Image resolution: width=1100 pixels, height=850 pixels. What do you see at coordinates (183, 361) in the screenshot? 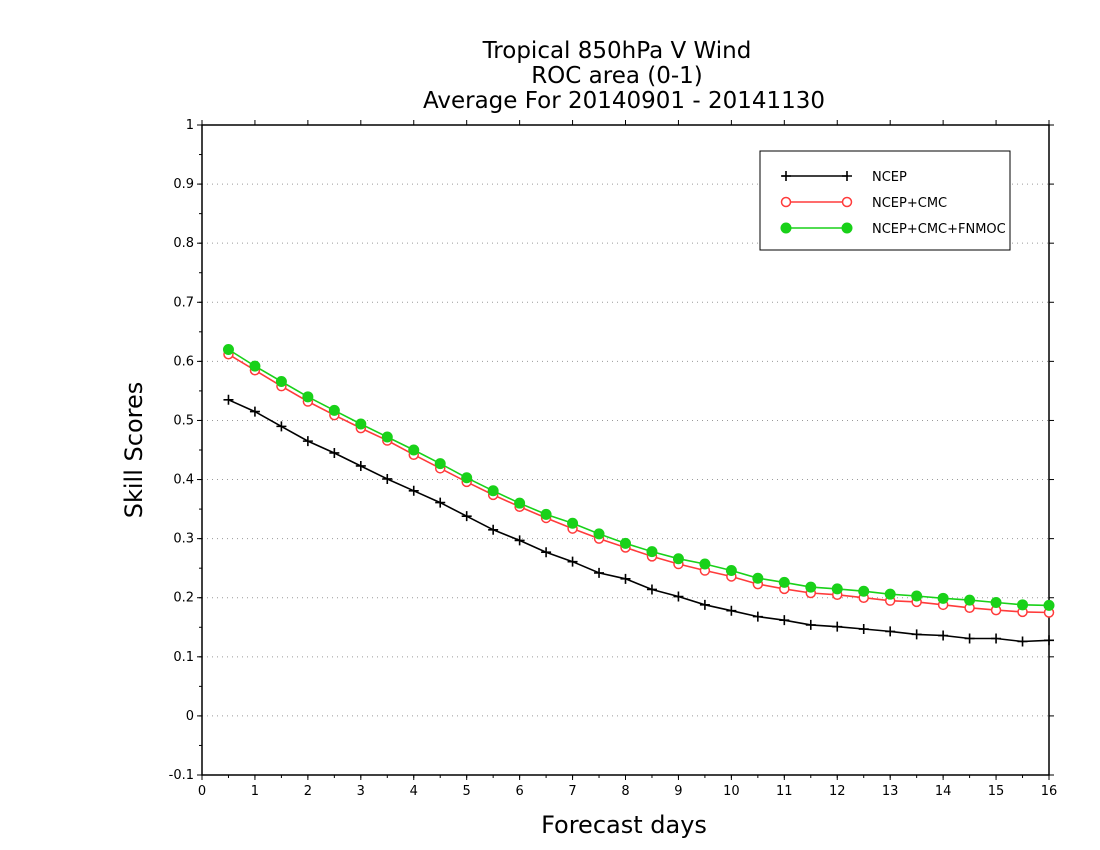
I see `y-tick-label: 0.6` at bounding box center [183, 361].